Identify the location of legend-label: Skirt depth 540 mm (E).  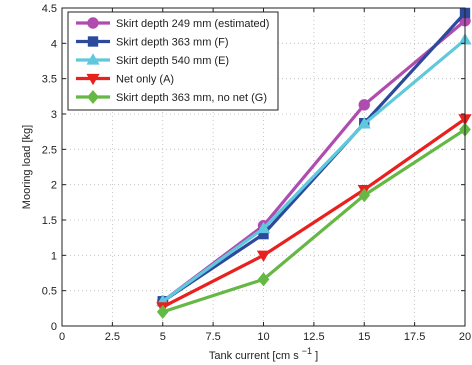
(172, 61).